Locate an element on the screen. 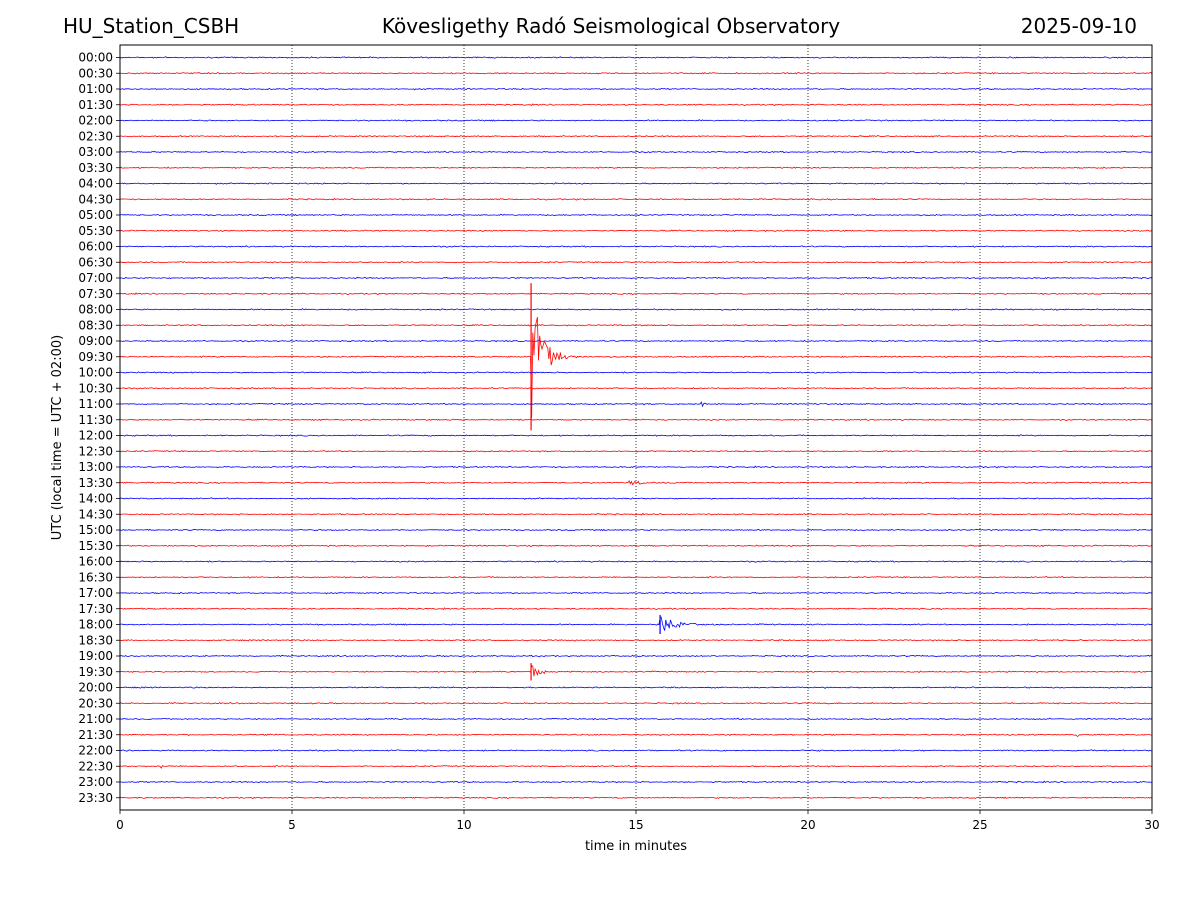 The height and width of the screenshot is (900, 1200). trace-1900 is located at coordinates (636, 656).